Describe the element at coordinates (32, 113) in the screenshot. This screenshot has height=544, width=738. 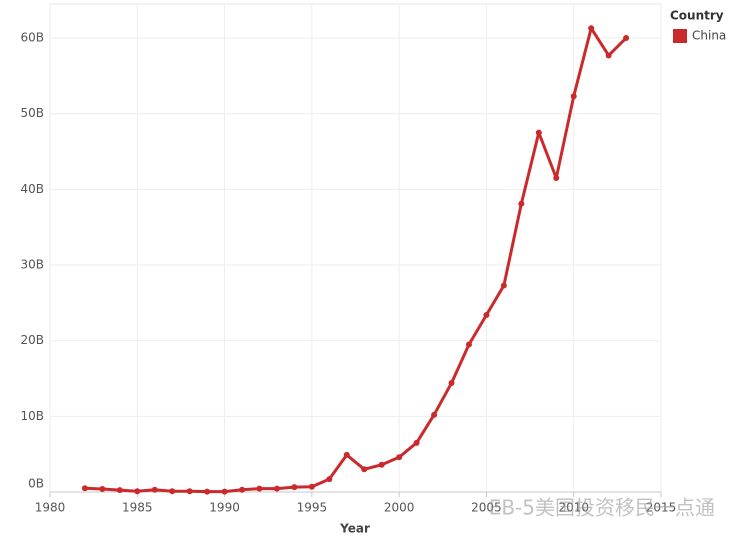
I see `y-tick-label: 50B` at that location.